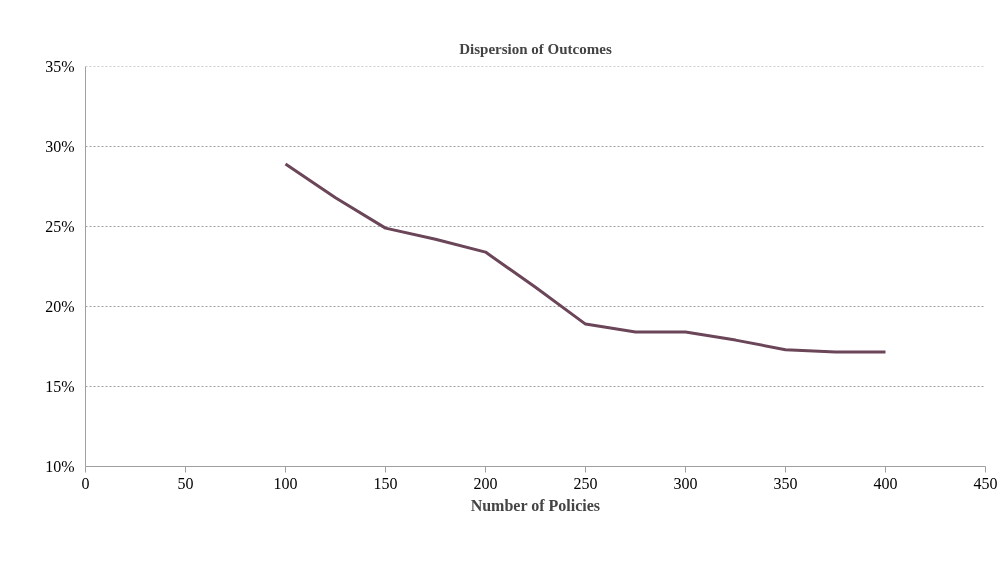 The image size is (1008, 561). What do you see at coordinates (535, 505) in the screenshot?
I see `x-axis-title: Number of Policies` at bounding box center [535, 505].